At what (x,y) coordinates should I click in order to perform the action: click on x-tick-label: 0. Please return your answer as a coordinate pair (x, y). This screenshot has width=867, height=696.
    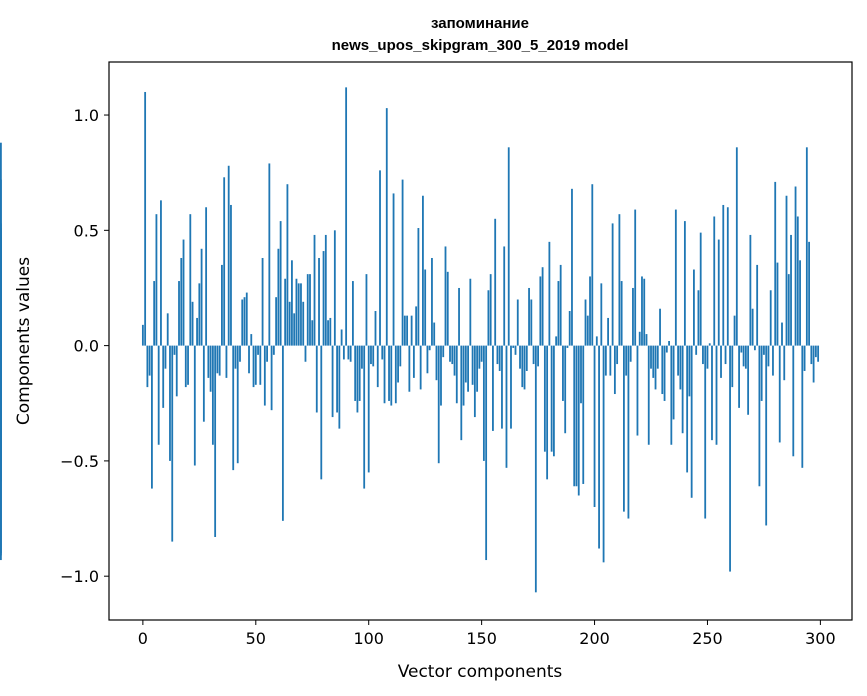
    Looking at the image, I should click on (143, 638).